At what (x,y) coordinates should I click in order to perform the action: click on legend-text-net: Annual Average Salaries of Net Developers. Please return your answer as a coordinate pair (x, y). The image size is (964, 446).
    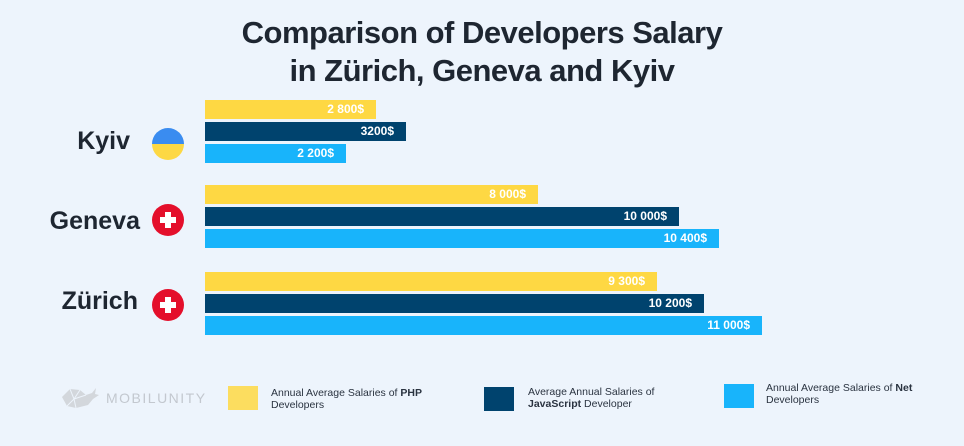
    Looking at the image, I should click on (839, 394).